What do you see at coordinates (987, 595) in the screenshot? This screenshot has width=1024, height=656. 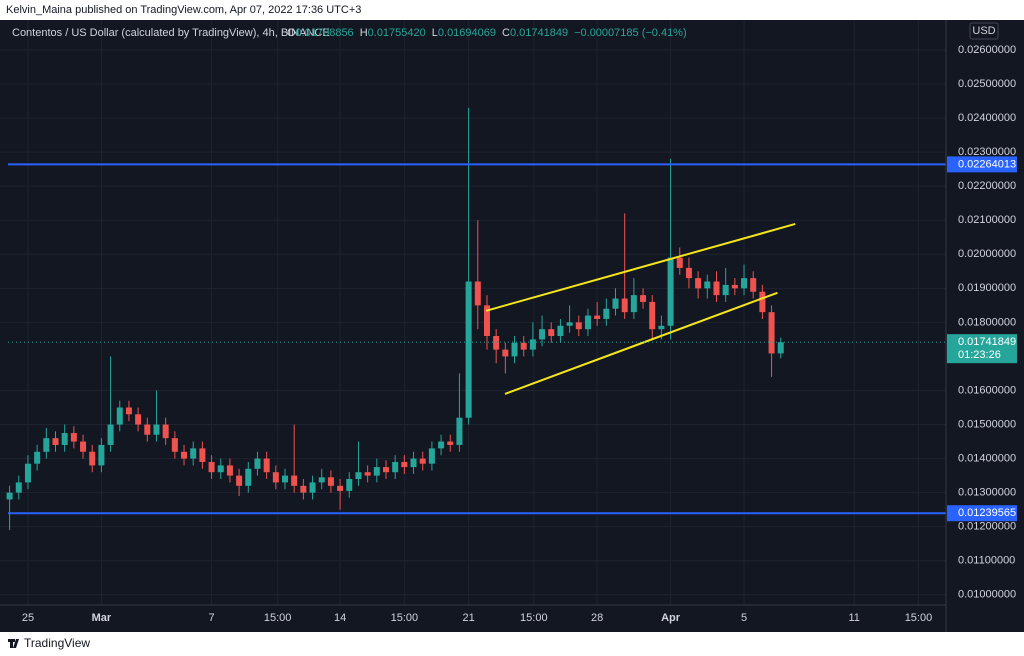 I see `y-tick-label: 0.01000000` at bounding box center [987, 595].